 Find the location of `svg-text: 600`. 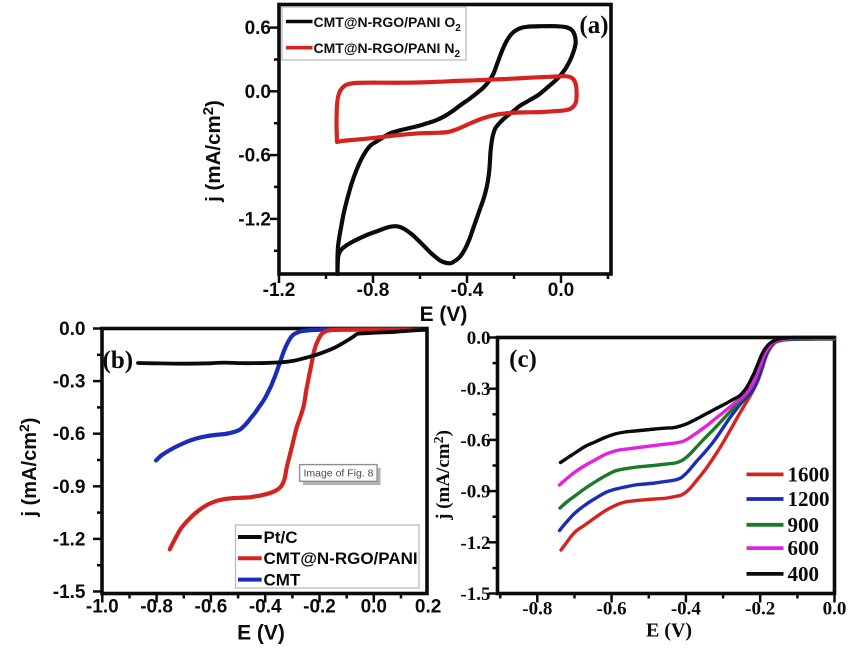

svg-text: 600 is located at coordinates (804, 548).